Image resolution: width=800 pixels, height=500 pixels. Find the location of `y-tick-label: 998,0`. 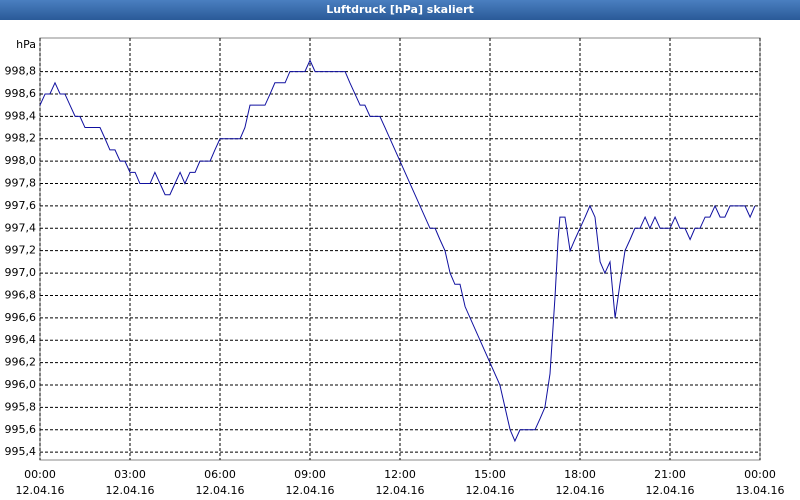

y-tick-label: 998,0 is located at coordinates (21, 160).